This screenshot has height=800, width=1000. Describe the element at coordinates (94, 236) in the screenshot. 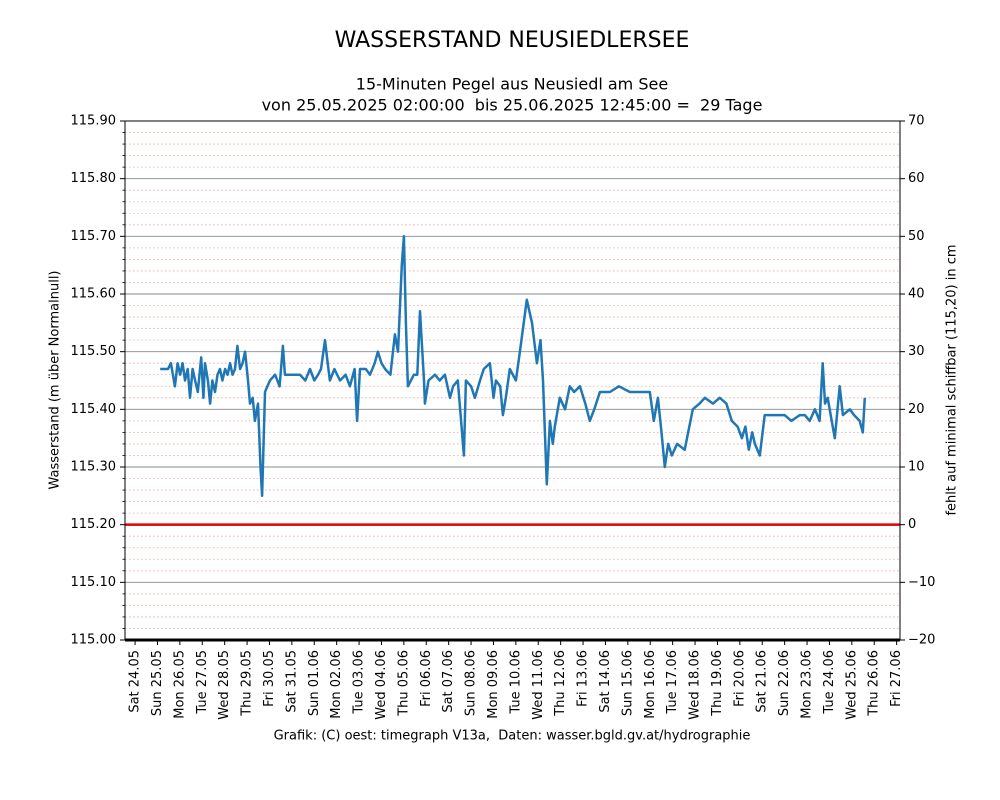

I see `y-tick-label: 115.70` at that location.